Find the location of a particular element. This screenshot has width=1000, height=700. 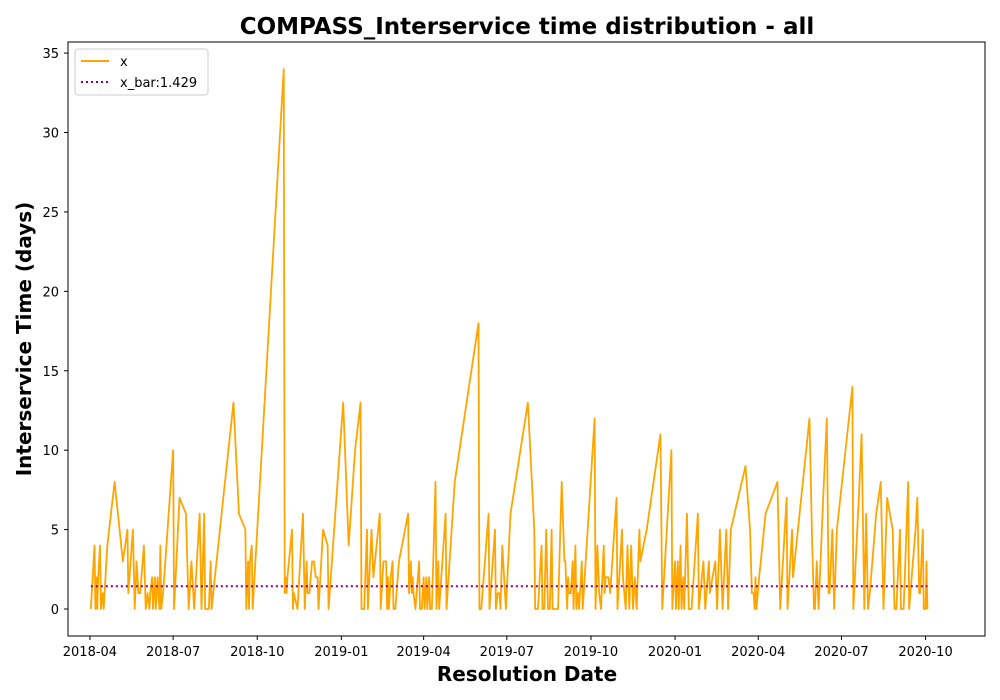

y-tick-label: 30 is located at coordinates (50, 134).